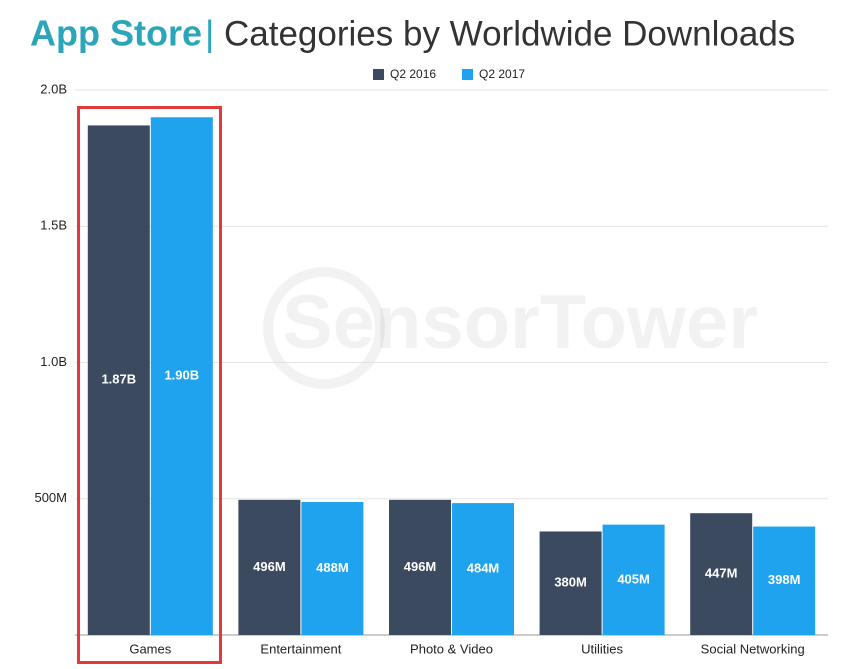 This screenshot has height=669, width=850. What do you see at coordinates (300, 648) in the screenshot?
I see `x-tick-label: Entertainment` at bounding box center [300, 648].